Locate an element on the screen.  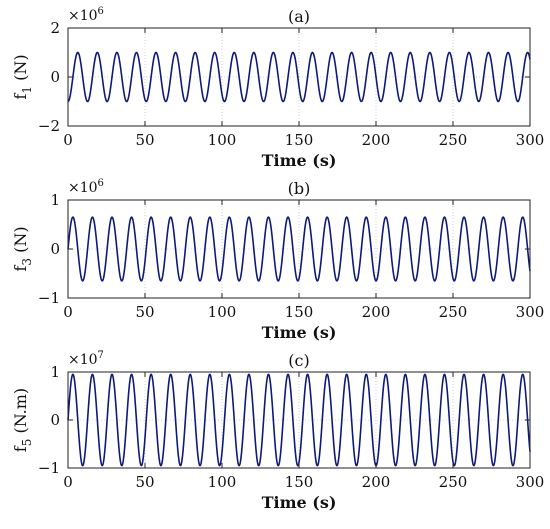
panel-3-xtick-label-1: 50 is located at coordinates (144, 482).